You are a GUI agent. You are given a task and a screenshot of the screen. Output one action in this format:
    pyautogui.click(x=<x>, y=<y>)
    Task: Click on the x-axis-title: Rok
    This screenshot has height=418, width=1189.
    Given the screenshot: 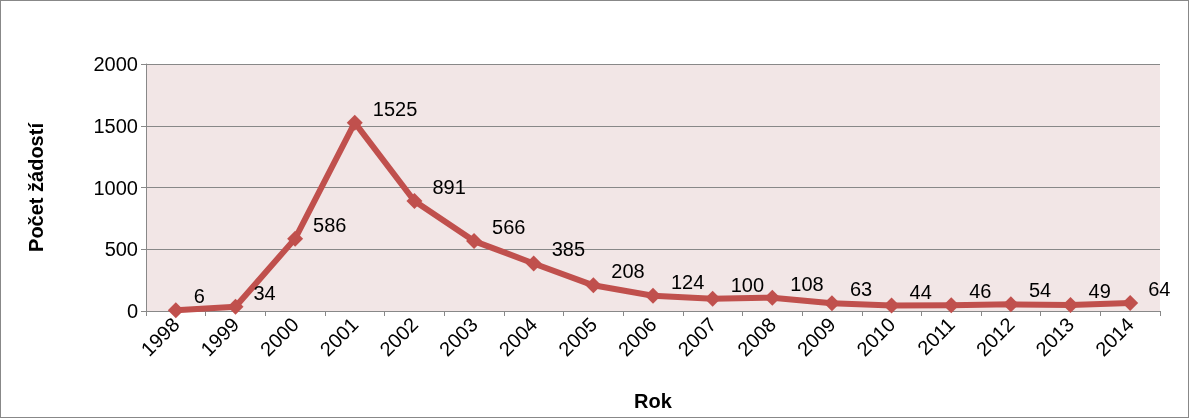 What is the action you would take?
    pyautogui.click(x=653, y=401)
    